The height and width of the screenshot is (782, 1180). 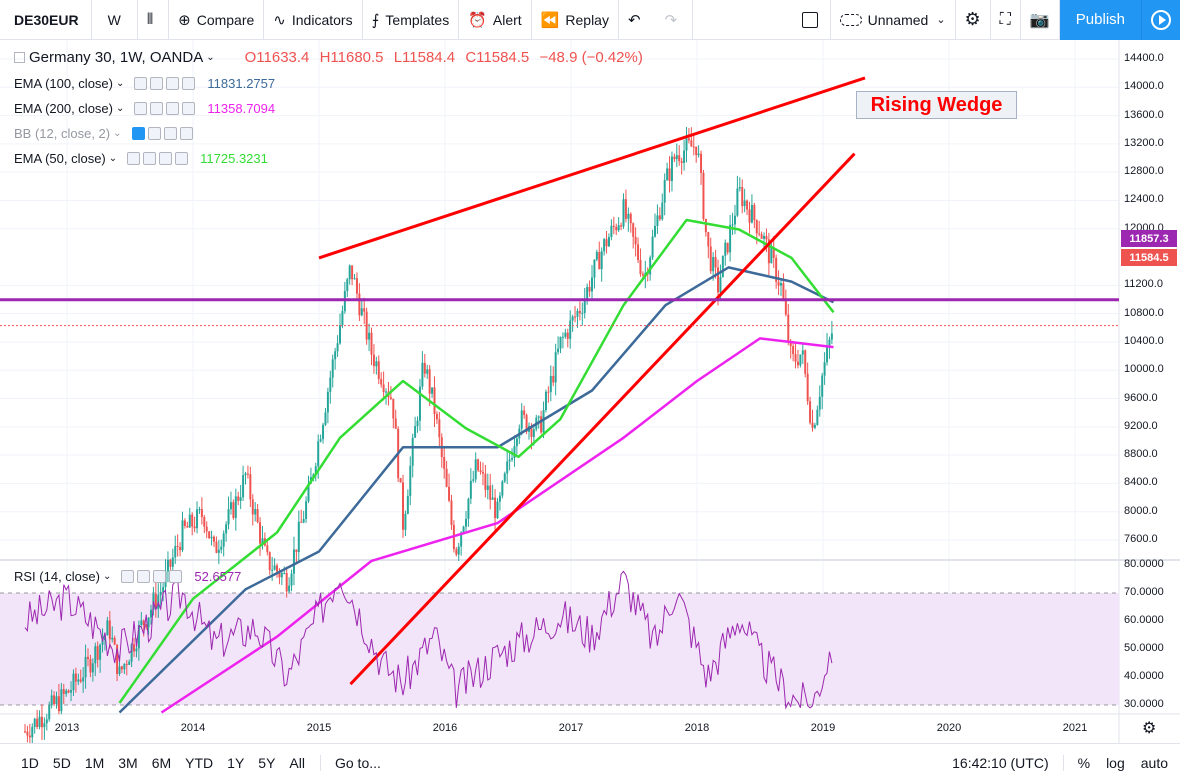 What do you see at coordinates (61, 763) in the screenshot?
I see `range-button: 5D` at bounding box center [61, 763].